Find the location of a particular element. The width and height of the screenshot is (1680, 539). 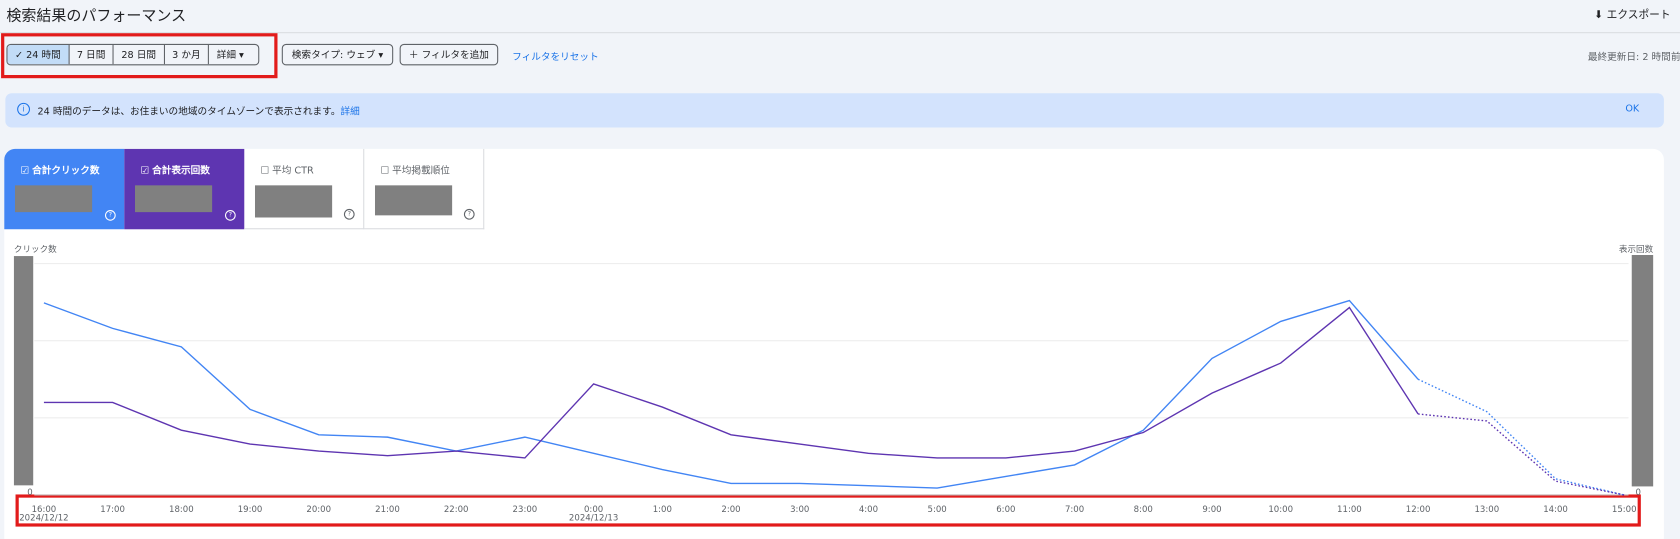

x-tick-label: 1:00 is located at coordinates (662, 510).